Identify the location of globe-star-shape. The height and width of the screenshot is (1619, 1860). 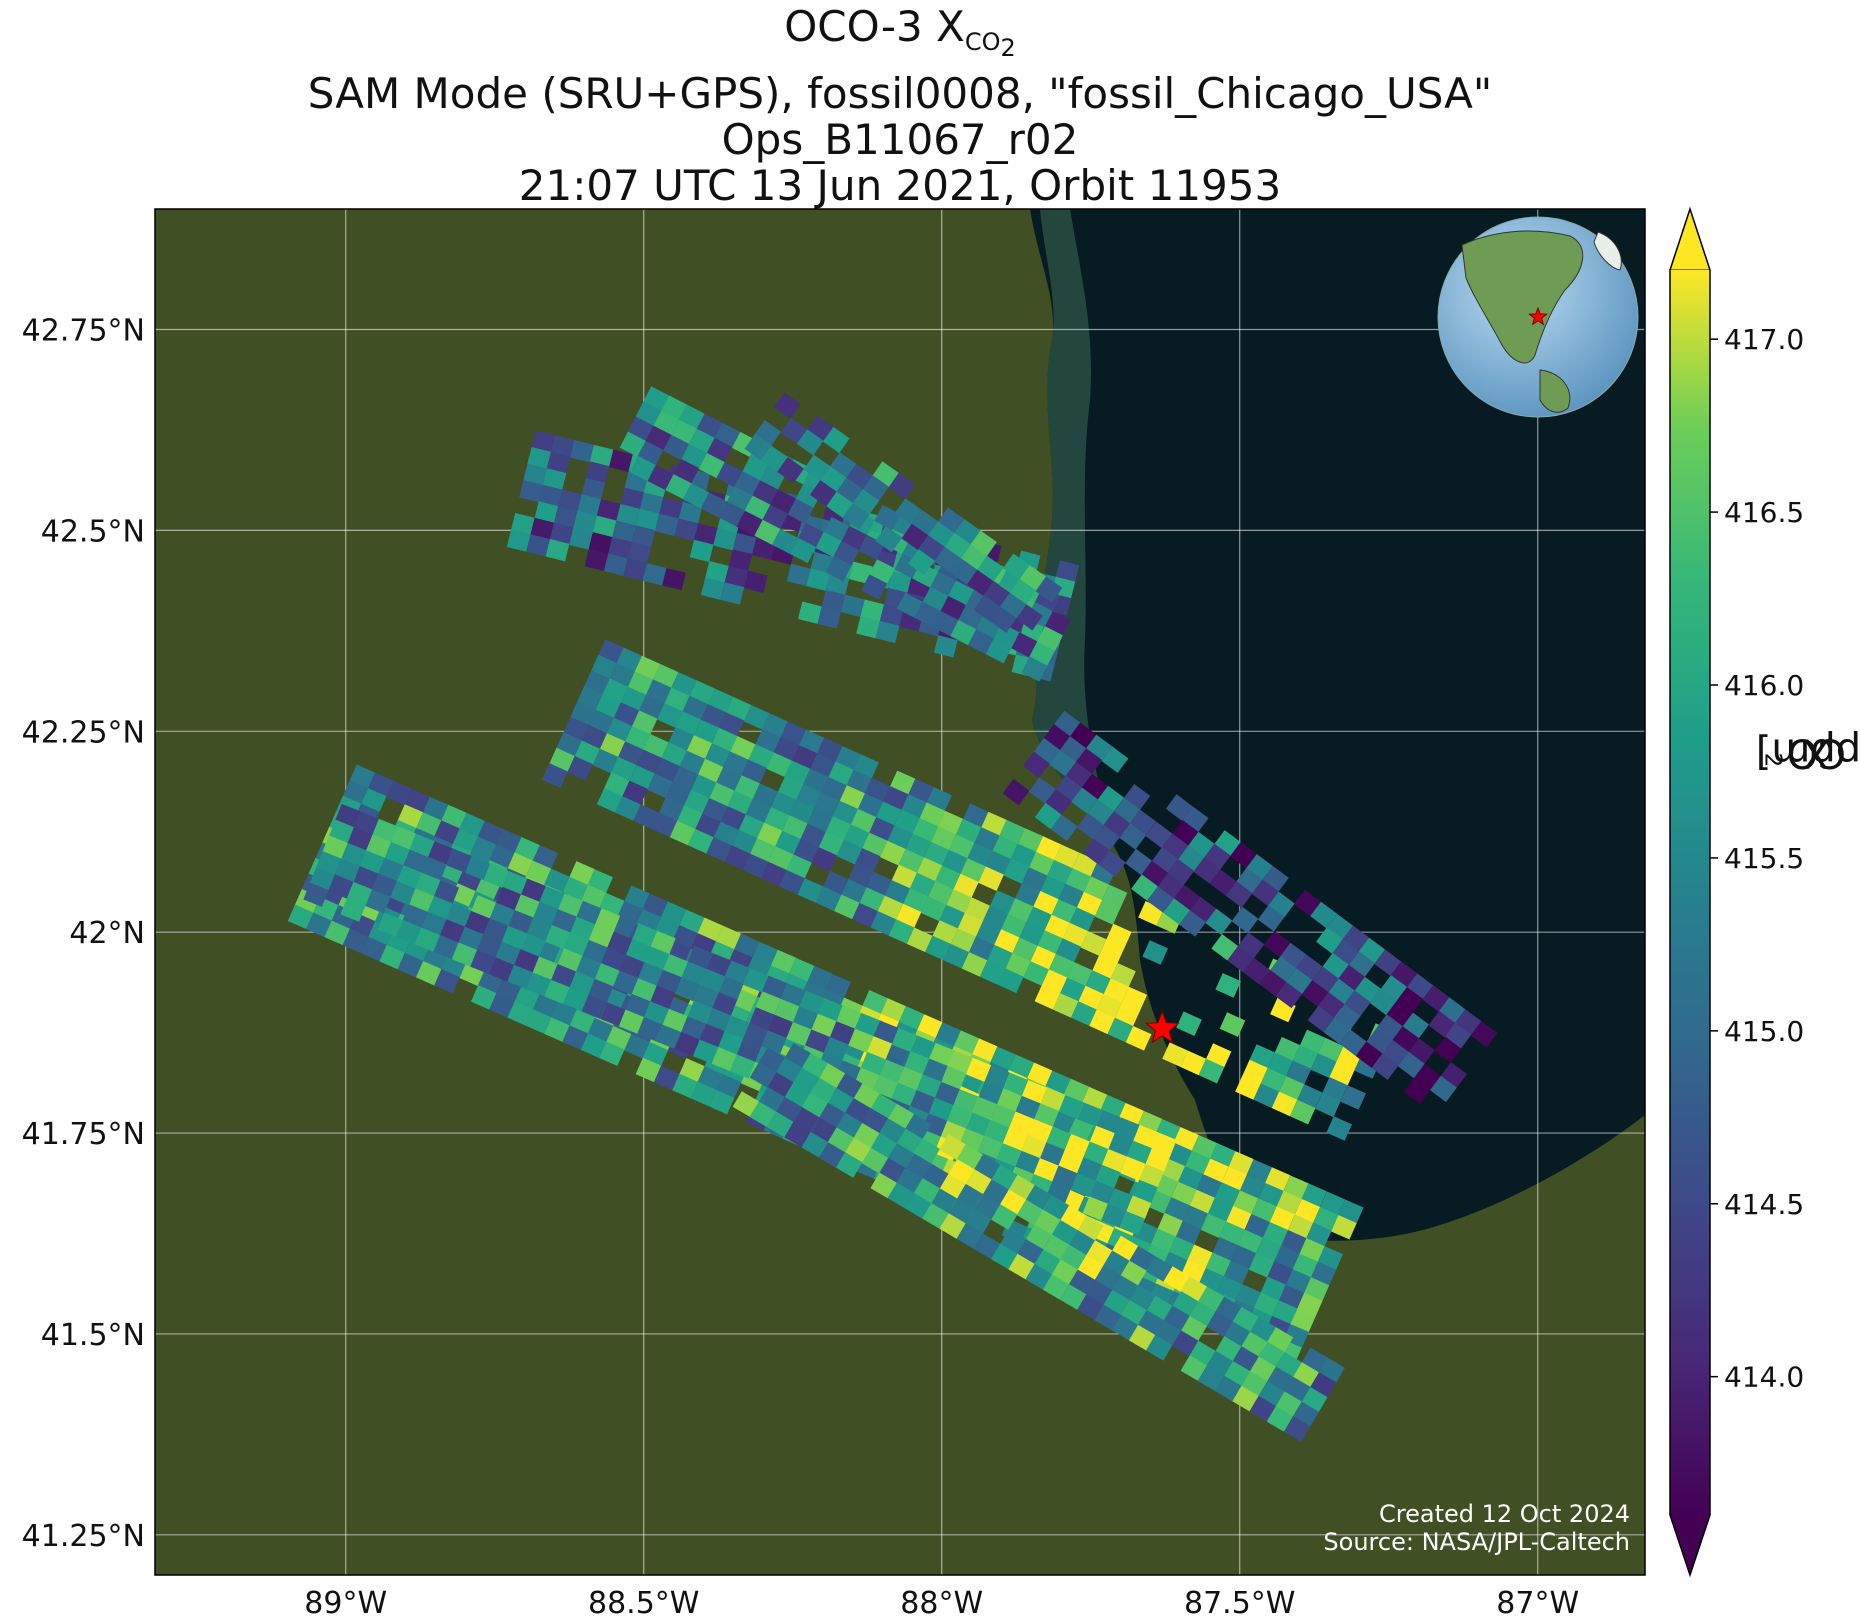
(1538, 316).